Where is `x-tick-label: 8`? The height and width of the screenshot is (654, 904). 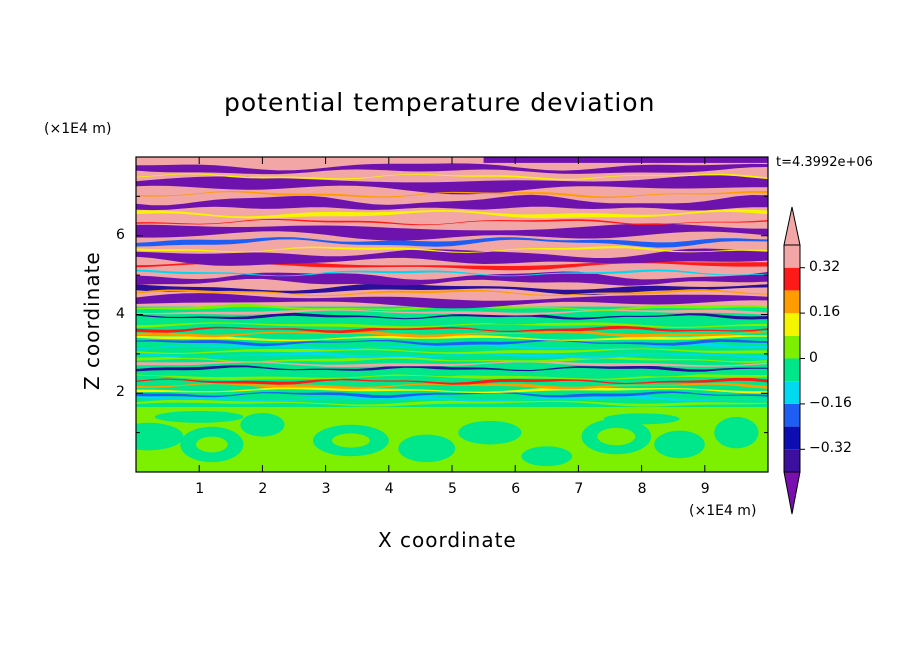 x-tick-label: 8 is located at coordinates (642, 489).